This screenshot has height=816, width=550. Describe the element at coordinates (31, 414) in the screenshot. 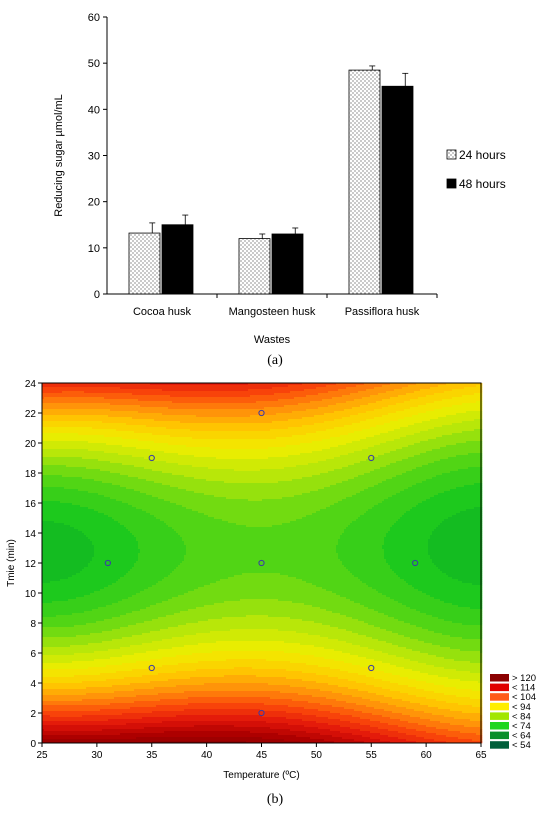

I see `y-tick-label: 22` at that location.